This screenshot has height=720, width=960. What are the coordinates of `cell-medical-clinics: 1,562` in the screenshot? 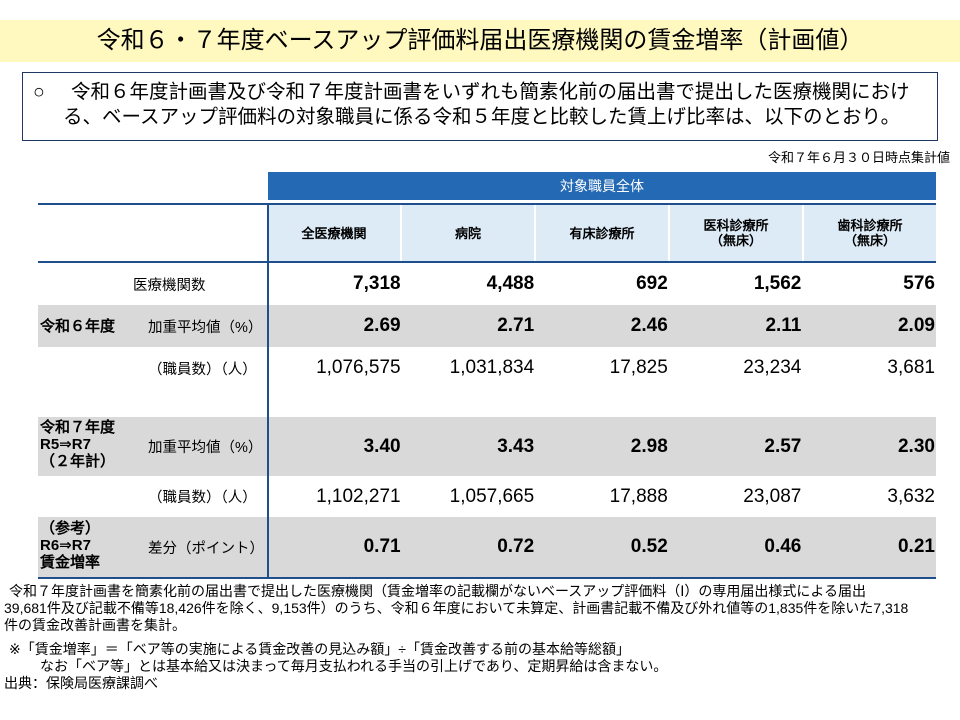 It's located at (777, 283).